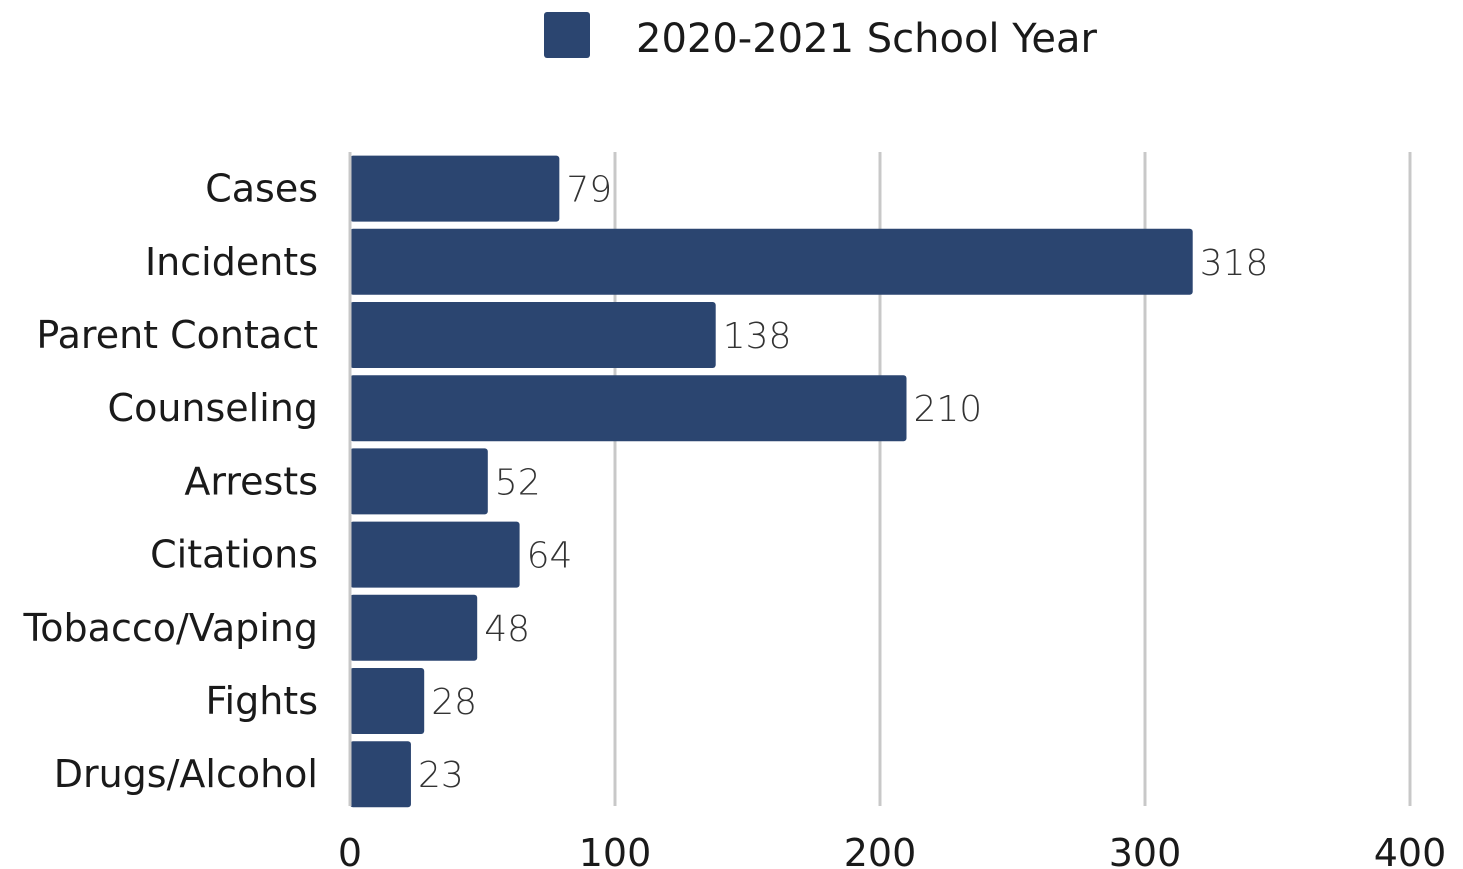 The height and width of the screenshot is (869, 1463). Describe the element at coordinates (170, 628) in the screenshot. I see `category-label: Tobacco/Vaping` at that location.